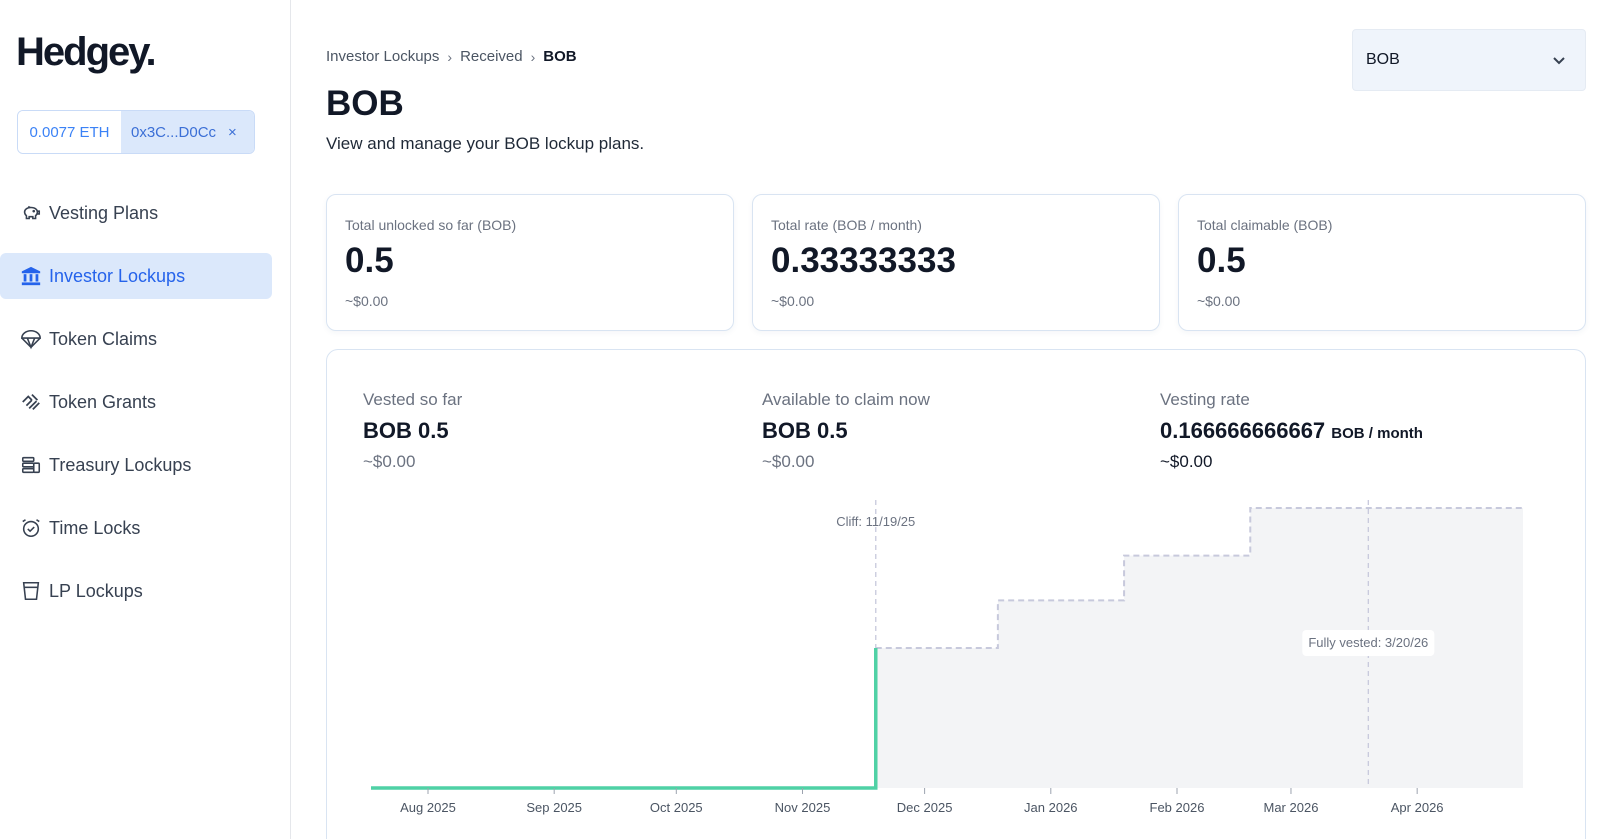 This screenshot has height=839, width=1600. What do you see at coordinates (96, 590) in the screenshot?
I see `sidebar-item-label: LP Lockups` at bounding box center [96, 590].